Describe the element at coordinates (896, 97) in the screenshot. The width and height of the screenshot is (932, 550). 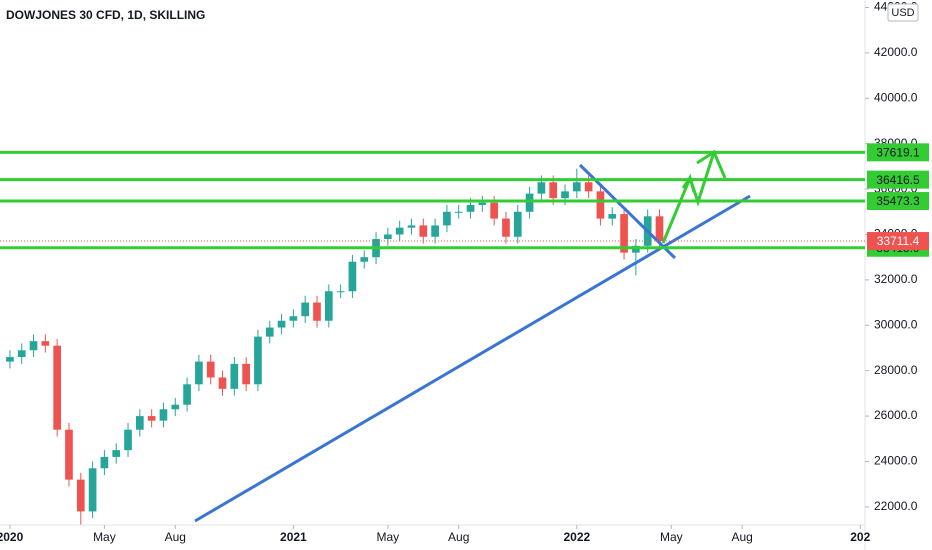
I see `y-tick-label: 40000.0` at that location.